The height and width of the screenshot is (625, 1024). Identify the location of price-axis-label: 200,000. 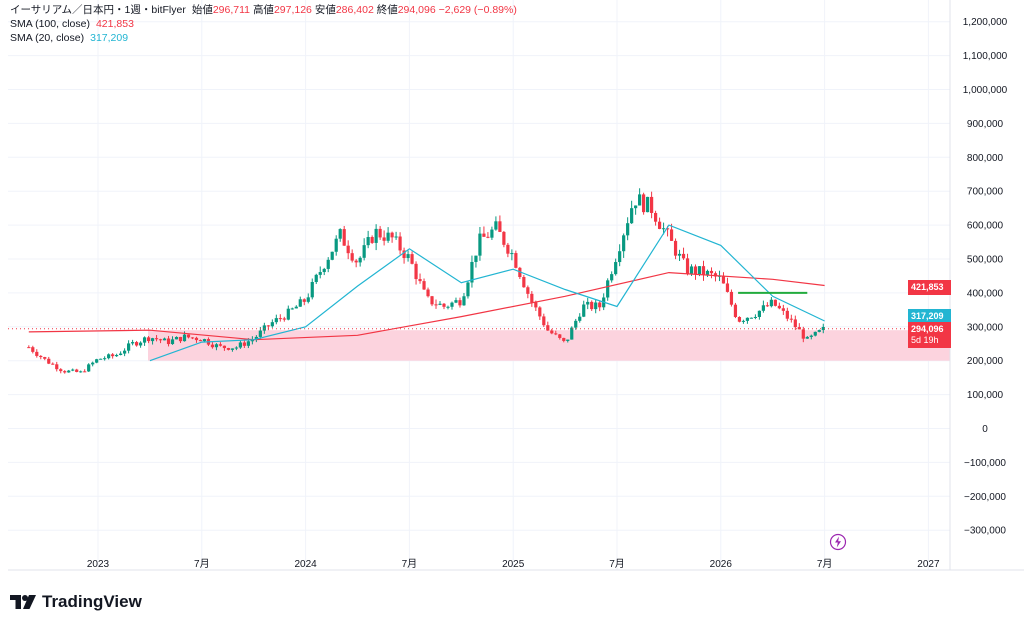
(985, 361).